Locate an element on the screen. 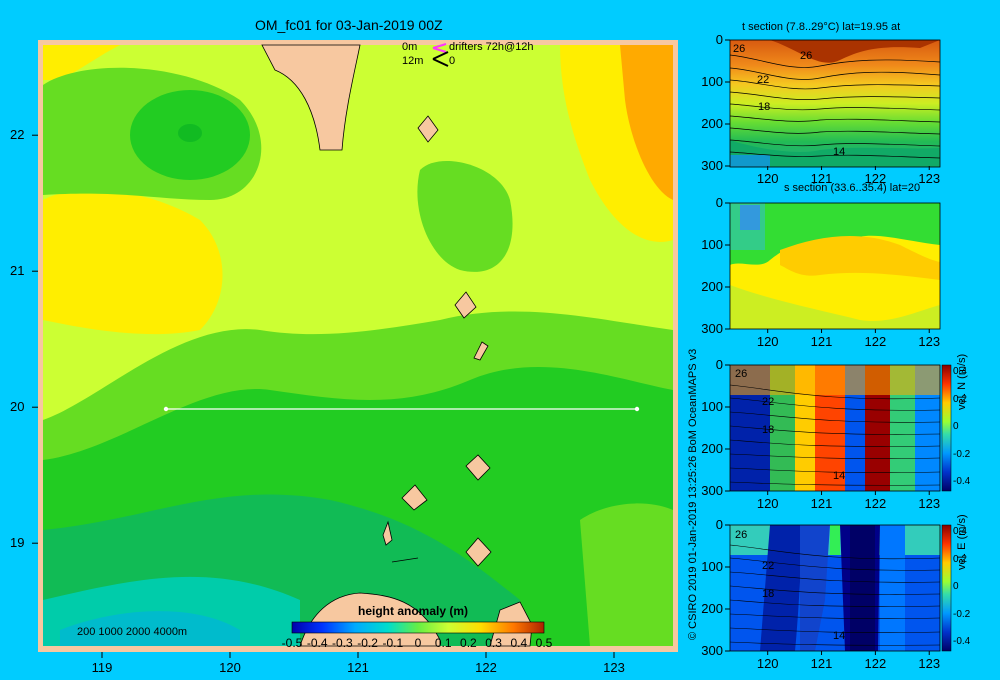 The width and height of the screenshot is (1000, 680). height-anomaly-colorbar is located at coordinates (418, 627).